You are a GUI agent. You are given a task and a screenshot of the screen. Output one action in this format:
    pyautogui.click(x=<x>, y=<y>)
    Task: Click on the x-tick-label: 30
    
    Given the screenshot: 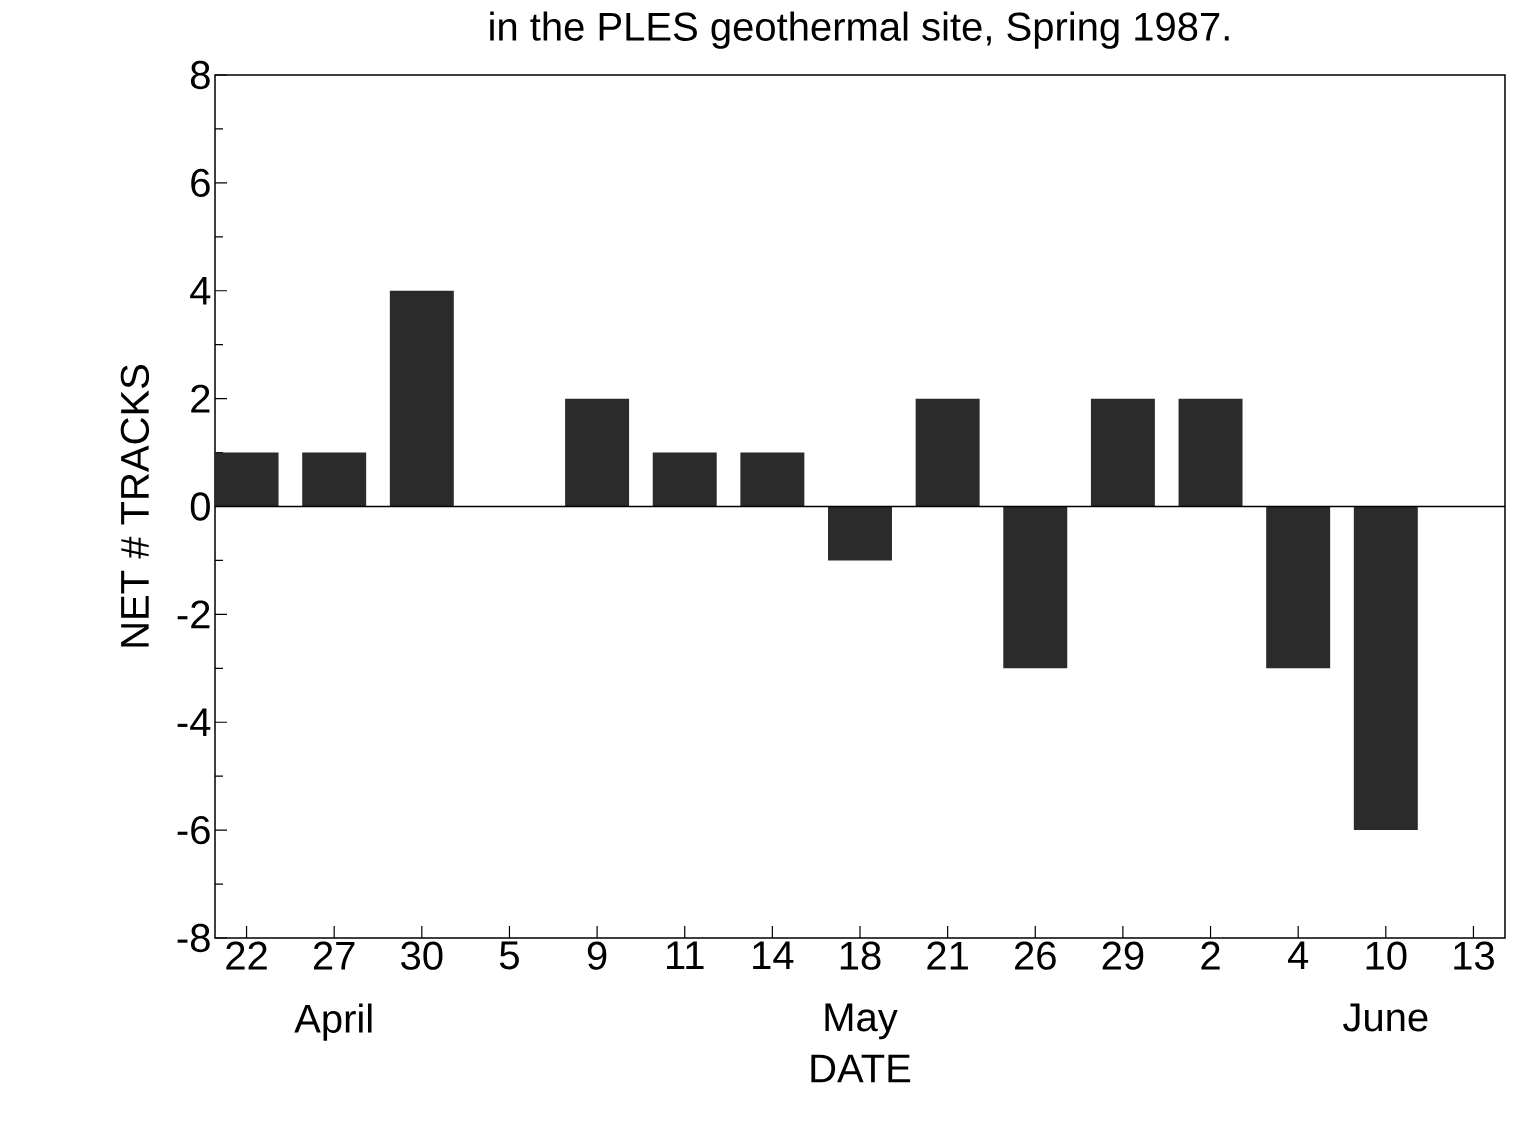 What is the action you would take?
    pyautogui.click(x=422, y=955)
    